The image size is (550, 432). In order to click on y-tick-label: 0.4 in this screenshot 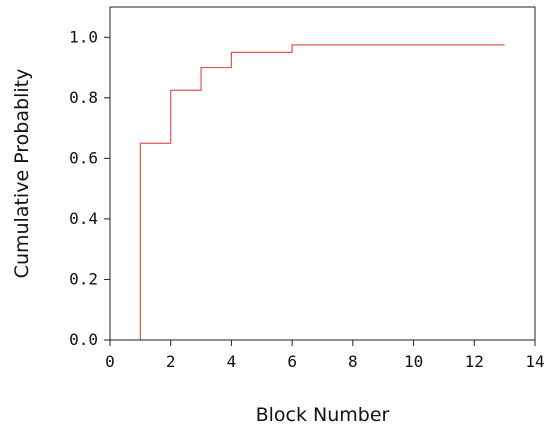, I will do `click(83, 218)`.